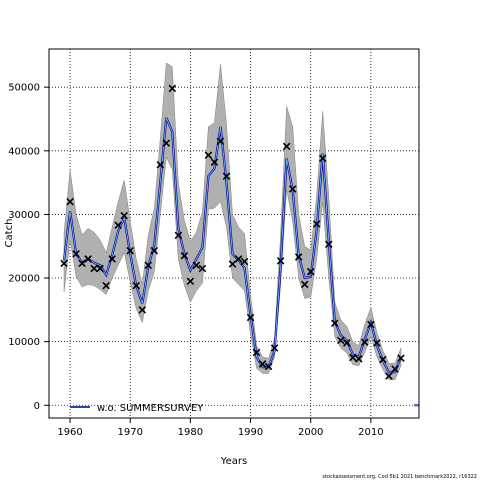  Describe the element at coordinates (24, 342) in the screenshot. I see `y-tick-label: 10000` at that location.